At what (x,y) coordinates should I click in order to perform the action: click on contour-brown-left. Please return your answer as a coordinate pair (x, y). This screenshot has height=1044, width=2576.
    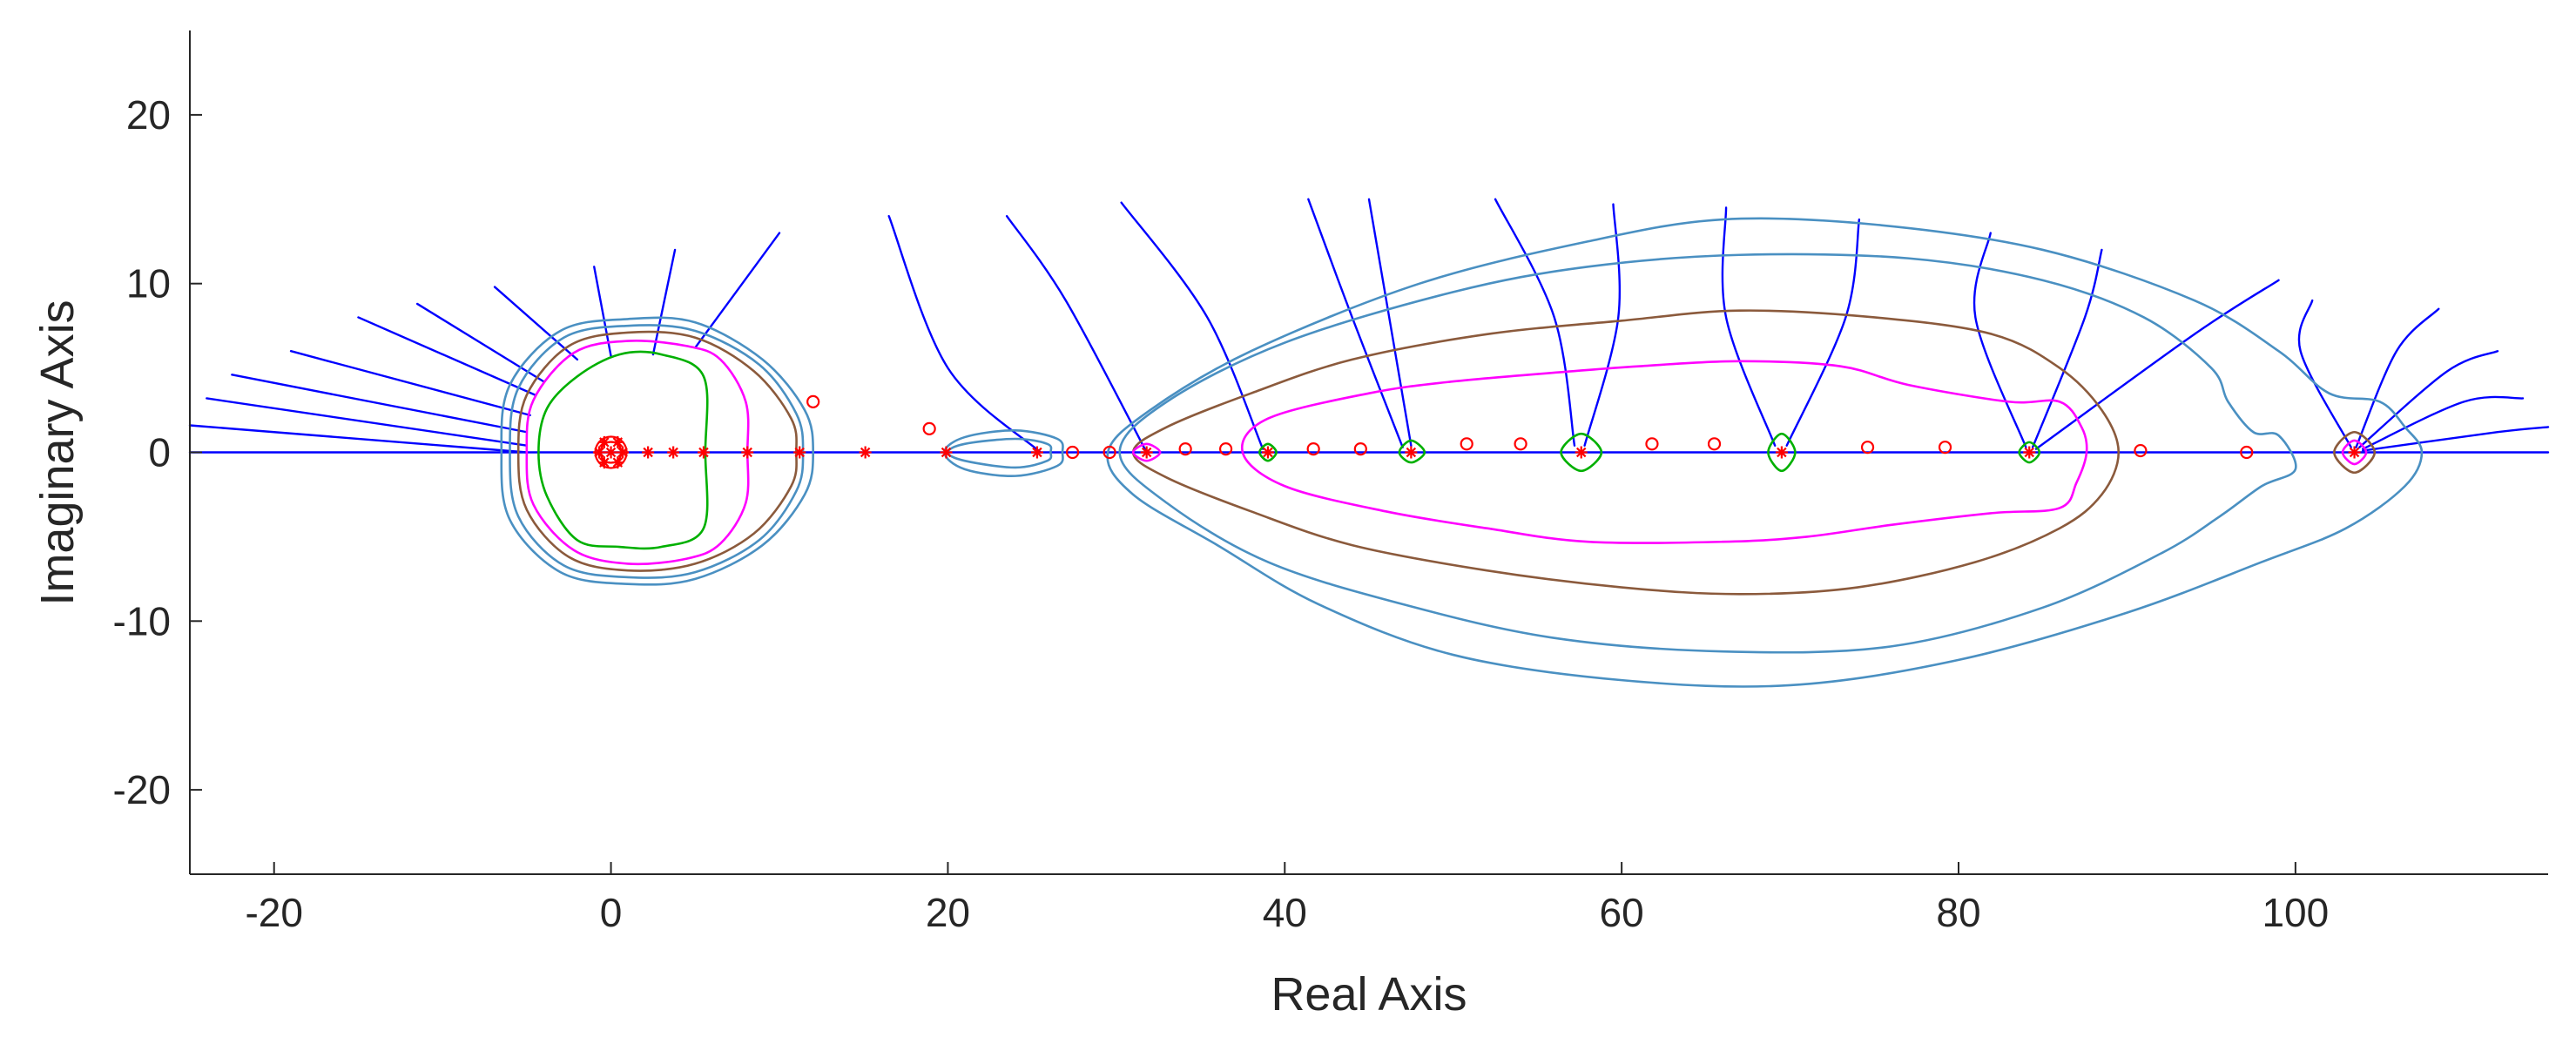
    Looking at the image, I should click on (657, 451).